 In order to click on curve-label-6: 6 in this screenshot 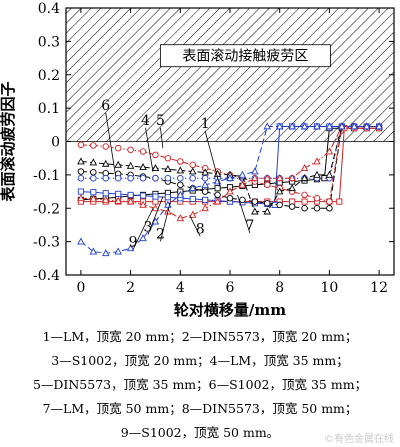, I will do `click(105, 106)`.